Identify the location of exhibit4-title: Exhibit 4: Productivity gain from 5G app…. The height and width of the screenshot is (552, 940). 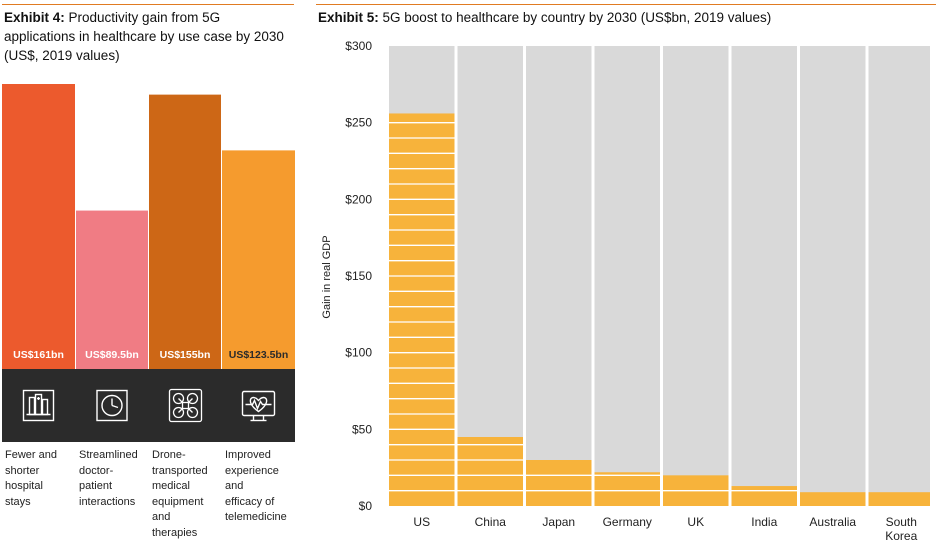
(149, 36).